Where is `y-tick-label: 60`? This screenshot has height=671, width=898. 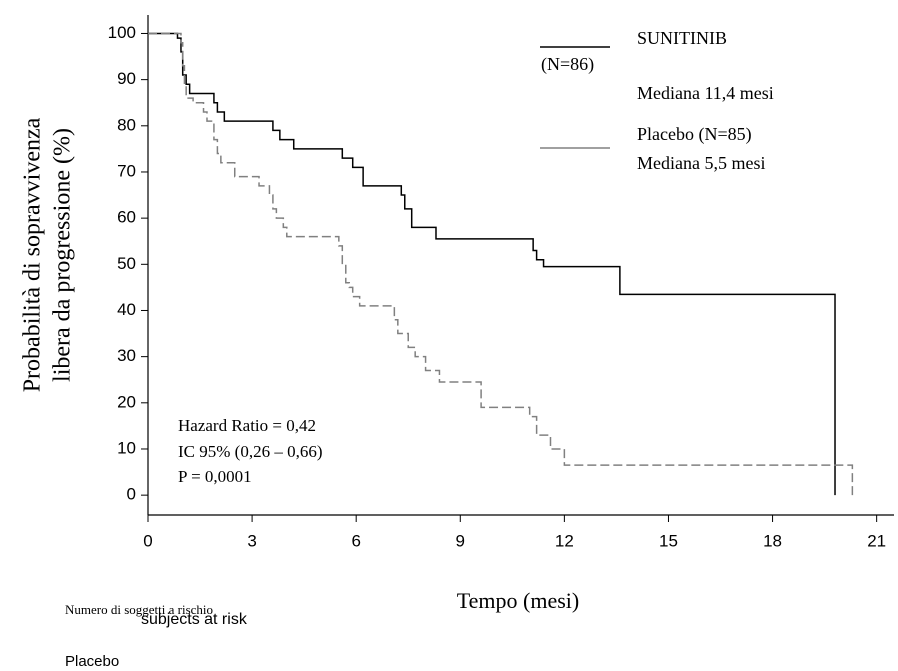
y-tick-label: 60 is located at coordinates (126, 217).